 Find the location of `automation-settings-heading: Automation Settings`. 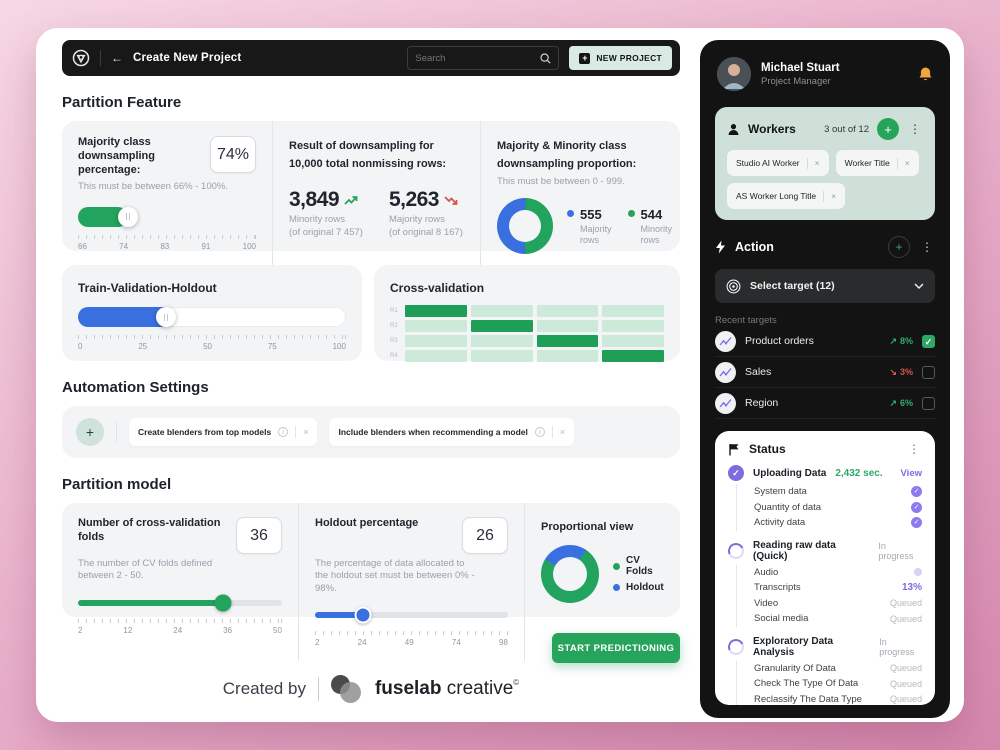

automation-settings-heading: Automation Settings is located at coordinates (135, 387).